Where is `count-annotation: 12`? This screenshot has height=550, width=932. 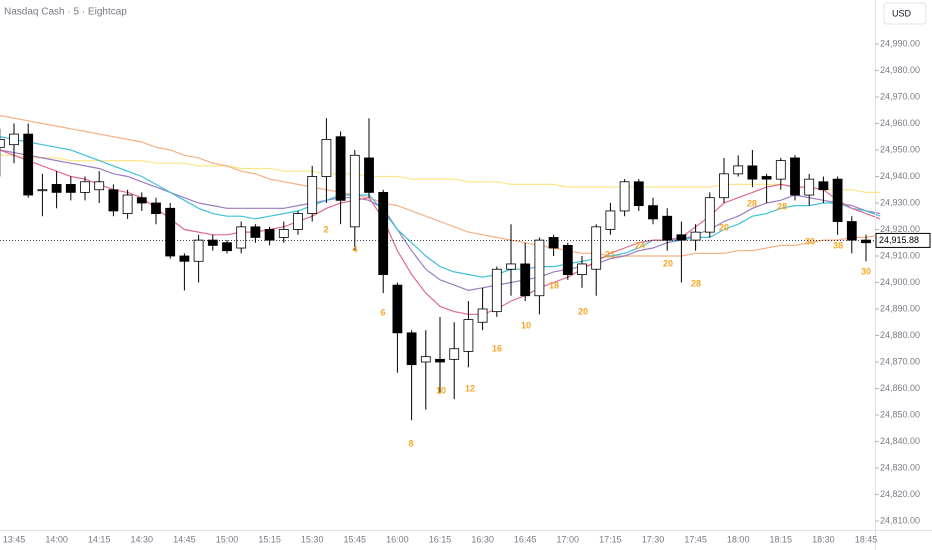
count-annotation: 12 is located at coordinates (470, 388).